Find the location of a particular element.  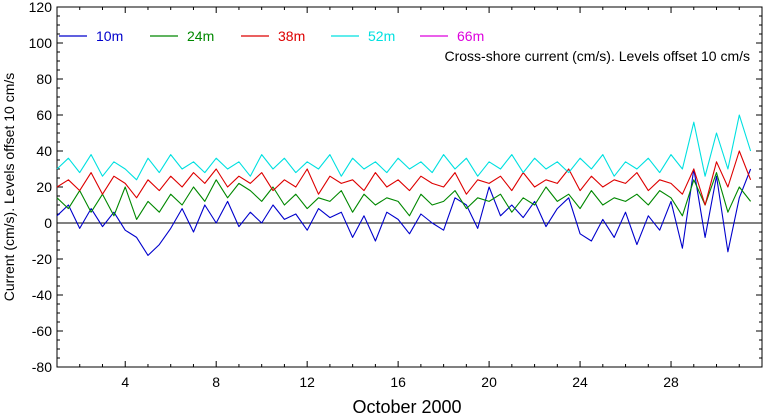

legend-label-24m: 24m is located at coordinates (200, 36).